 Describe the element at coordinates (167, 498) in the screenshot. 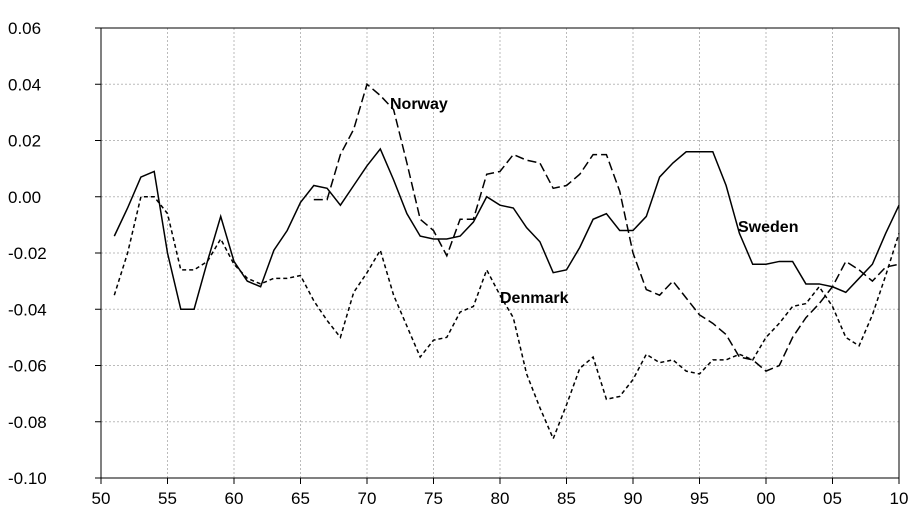

I see `x-tick-label: 55` at that location.